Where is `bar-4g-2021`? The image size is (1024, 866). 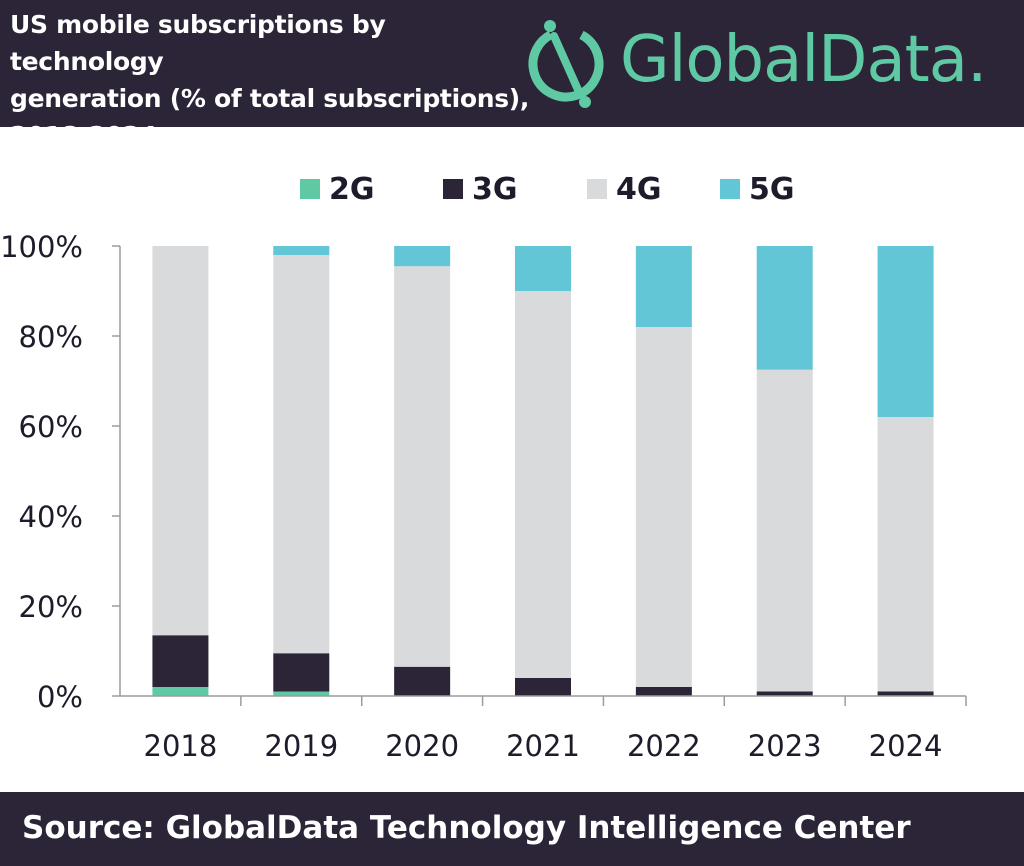 bar-4g-2021 is located at coordinates (543, 484).